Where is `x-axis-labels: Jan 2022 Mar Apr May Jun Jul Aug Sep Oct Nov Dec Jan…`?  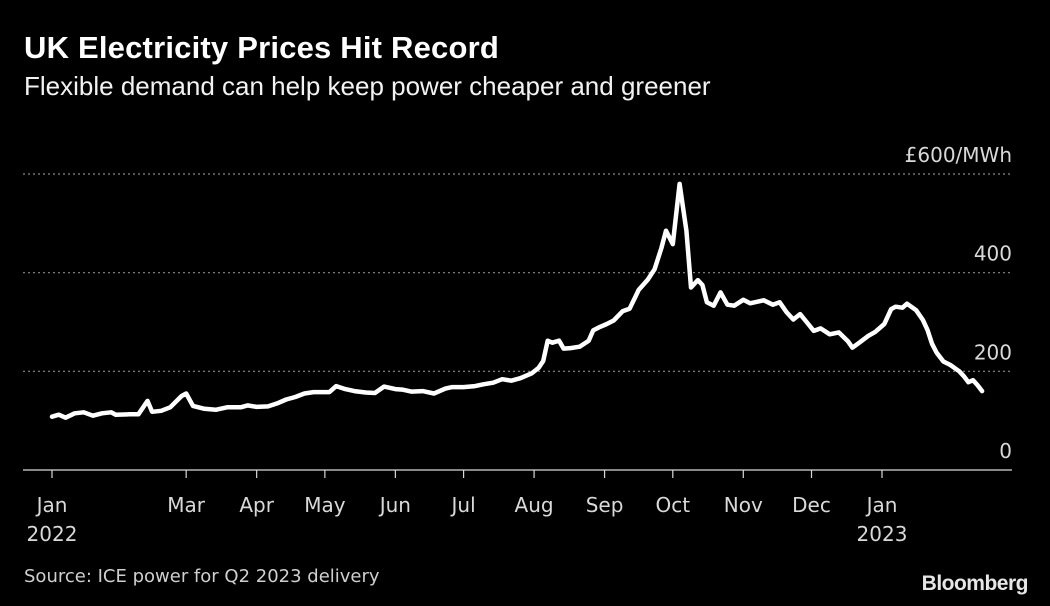 x-axis-labels: Jan 2022 Mar Apr May Jun Jul Aug Sep Oct Nov Dec Jan… is located at coordinates (467, 519).